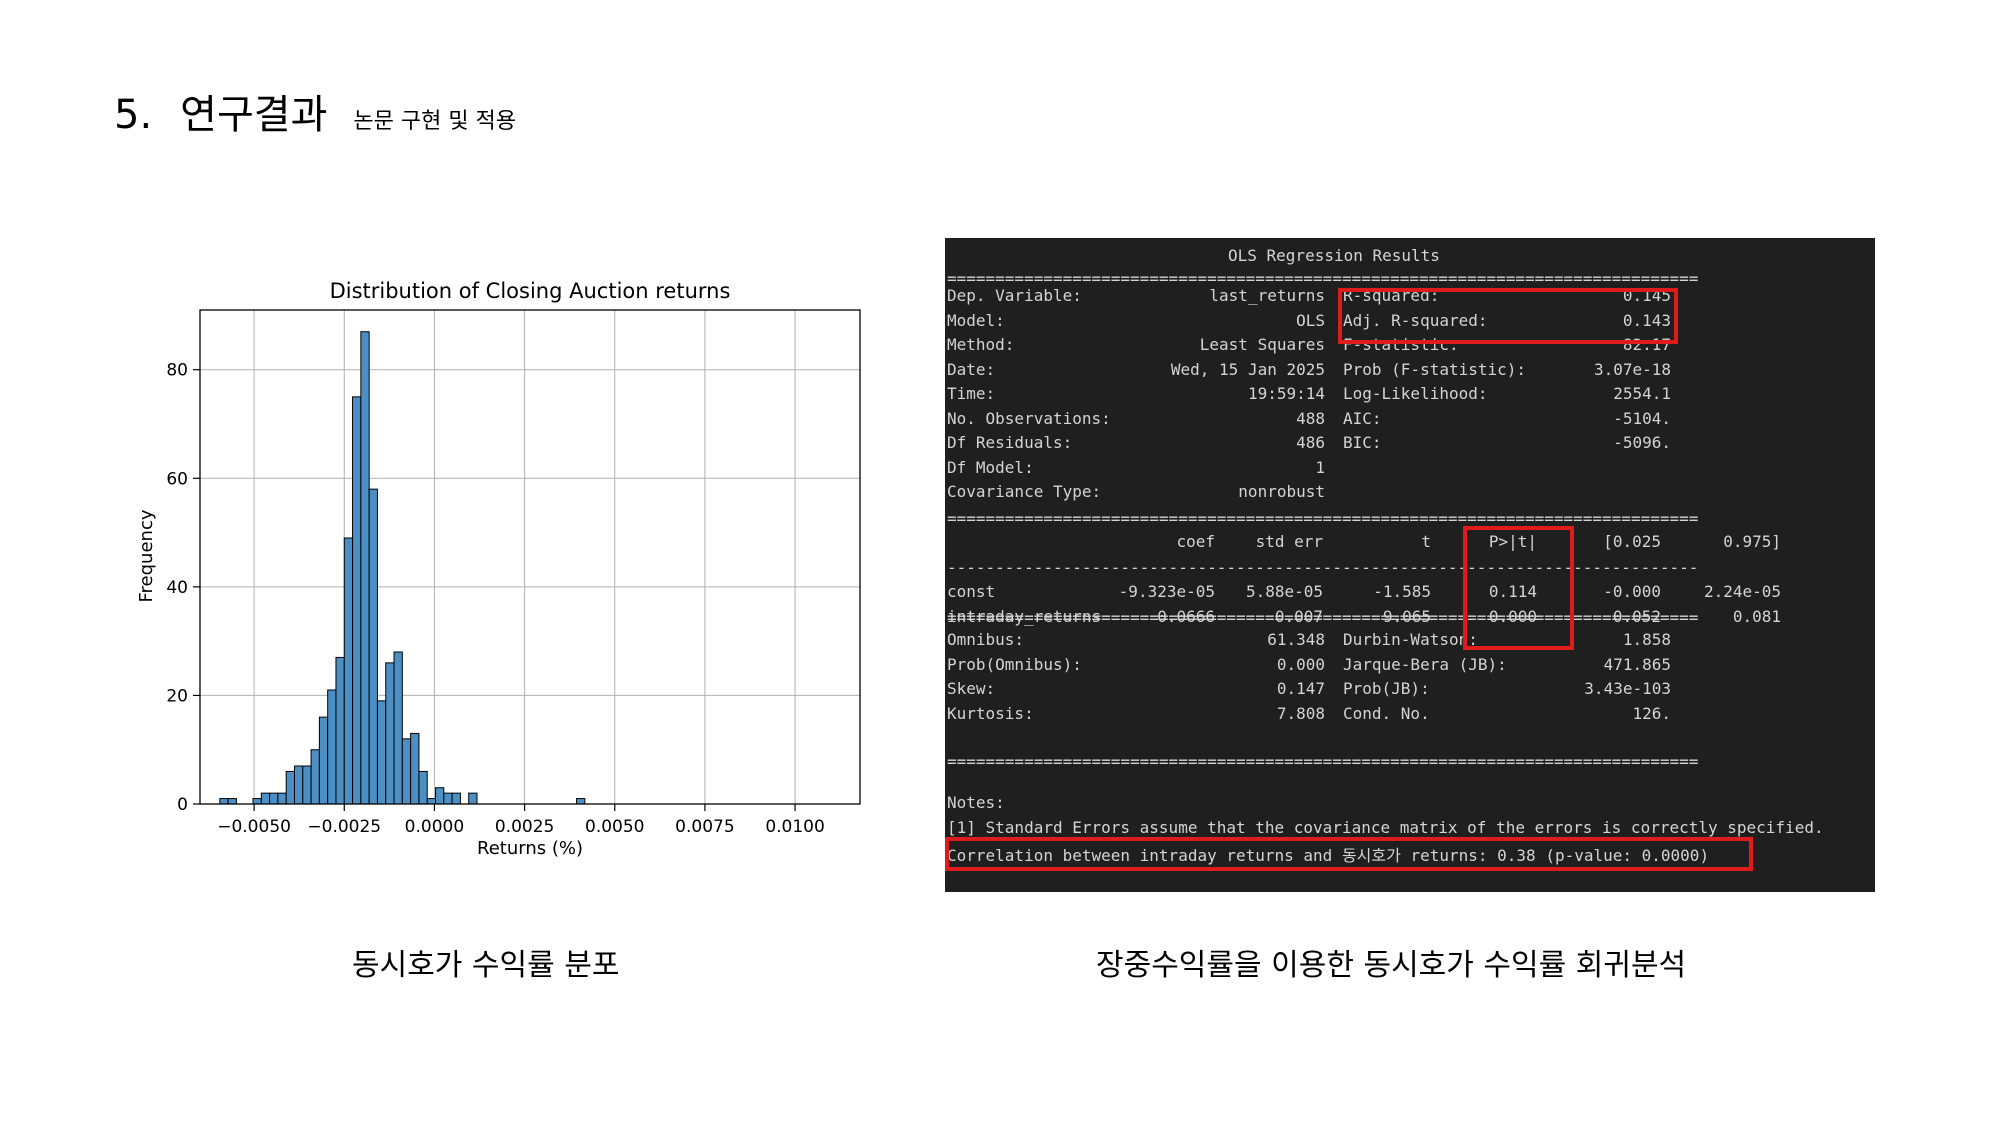 Image resolution: width=2000 pixels, height=1125 pixels. What do you see at coordinates (1195, 541) in the screenshot?
I see `coef-header: coef` at bounding box center [1195, 541].